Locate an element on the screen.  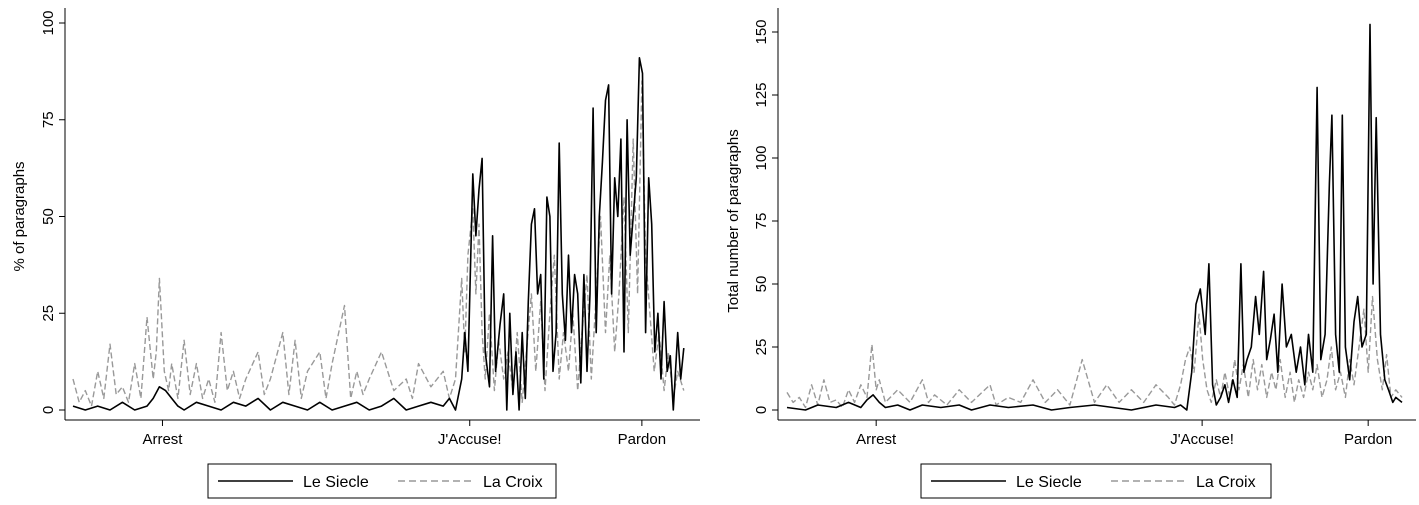
y-axis-title: % of paragraphs is located at coordinates (19, 216).